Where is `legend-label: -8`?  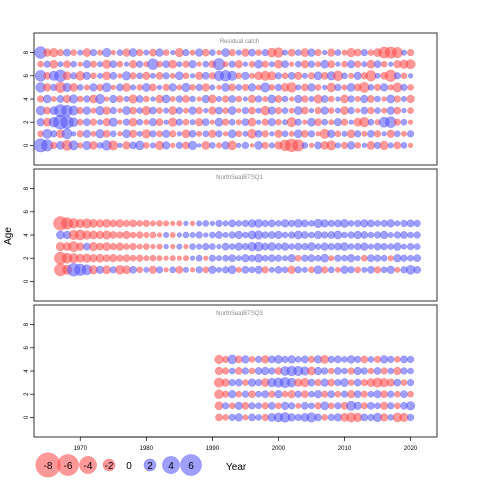
legend-label: -8 is located at coordinates (48, 466).